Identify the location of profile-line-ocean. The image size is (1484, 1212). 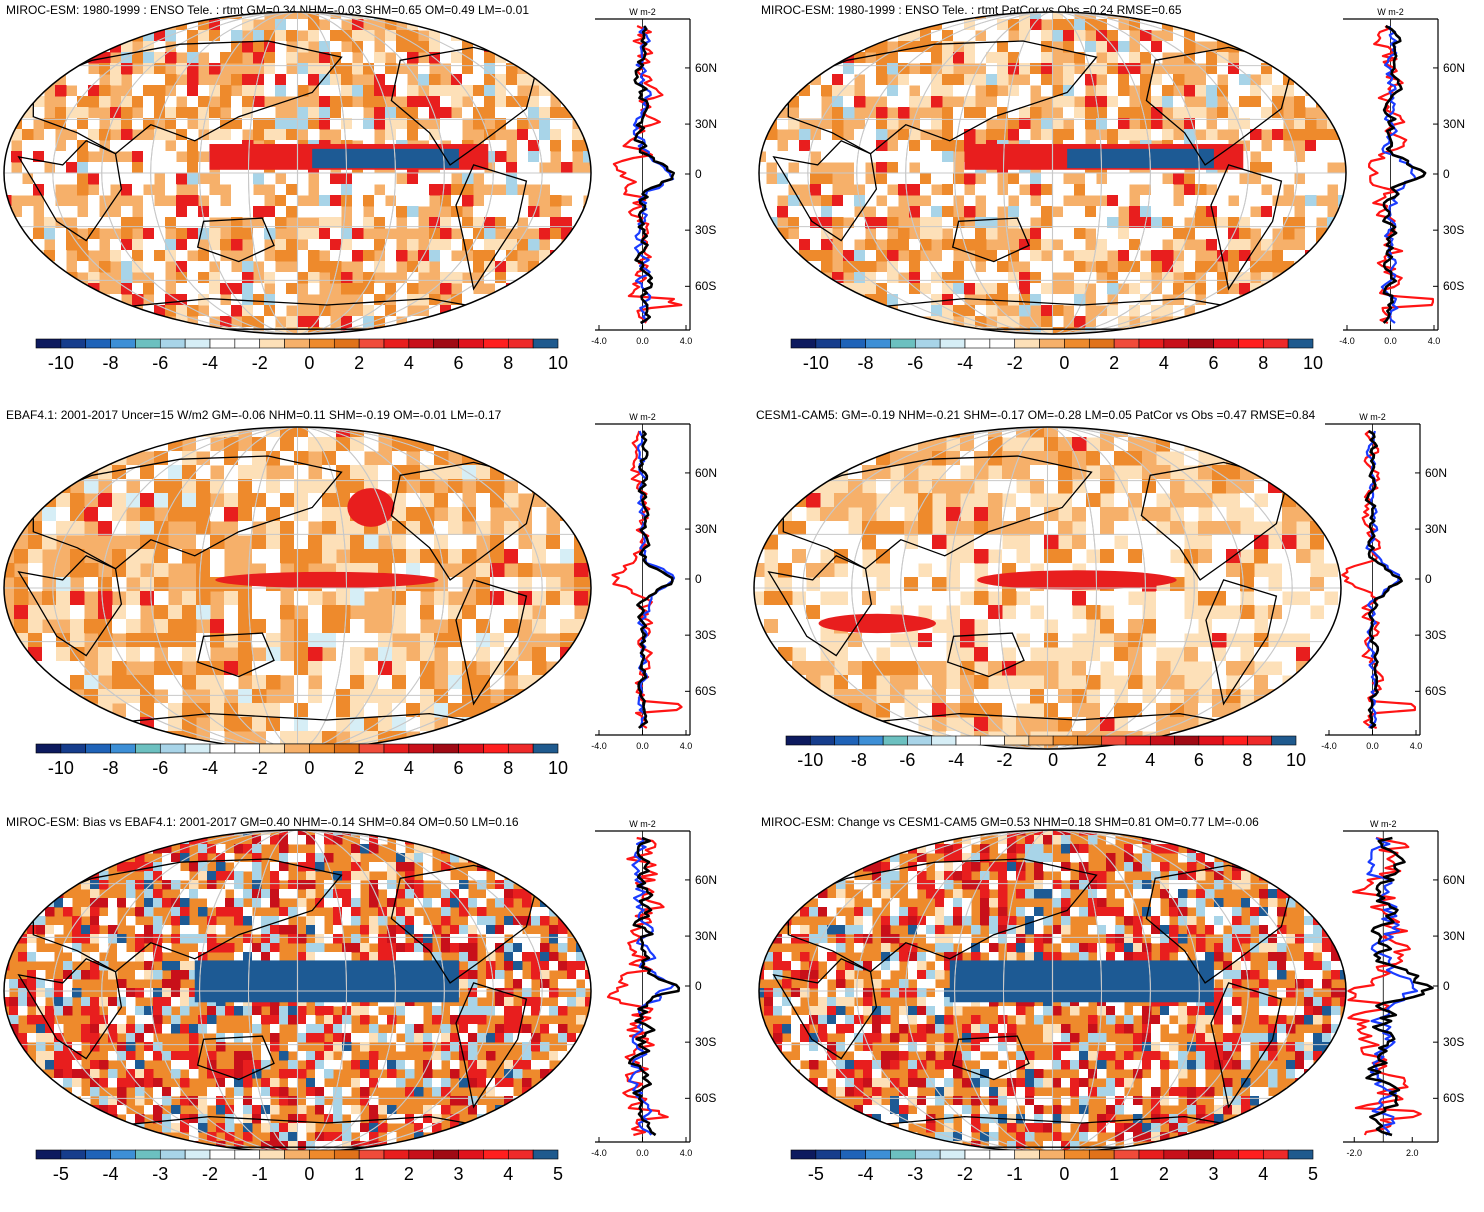
(656, 579).